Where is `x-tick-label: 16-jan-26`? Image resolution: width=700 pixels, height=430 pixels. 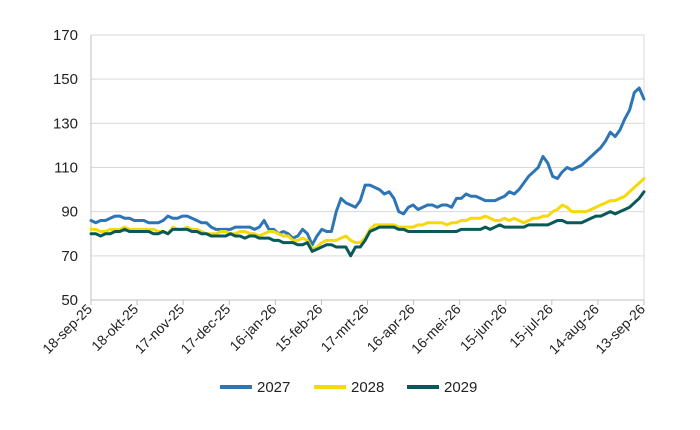 x-tick-label: 16-jan-26 is located at coordinates (252, 327).